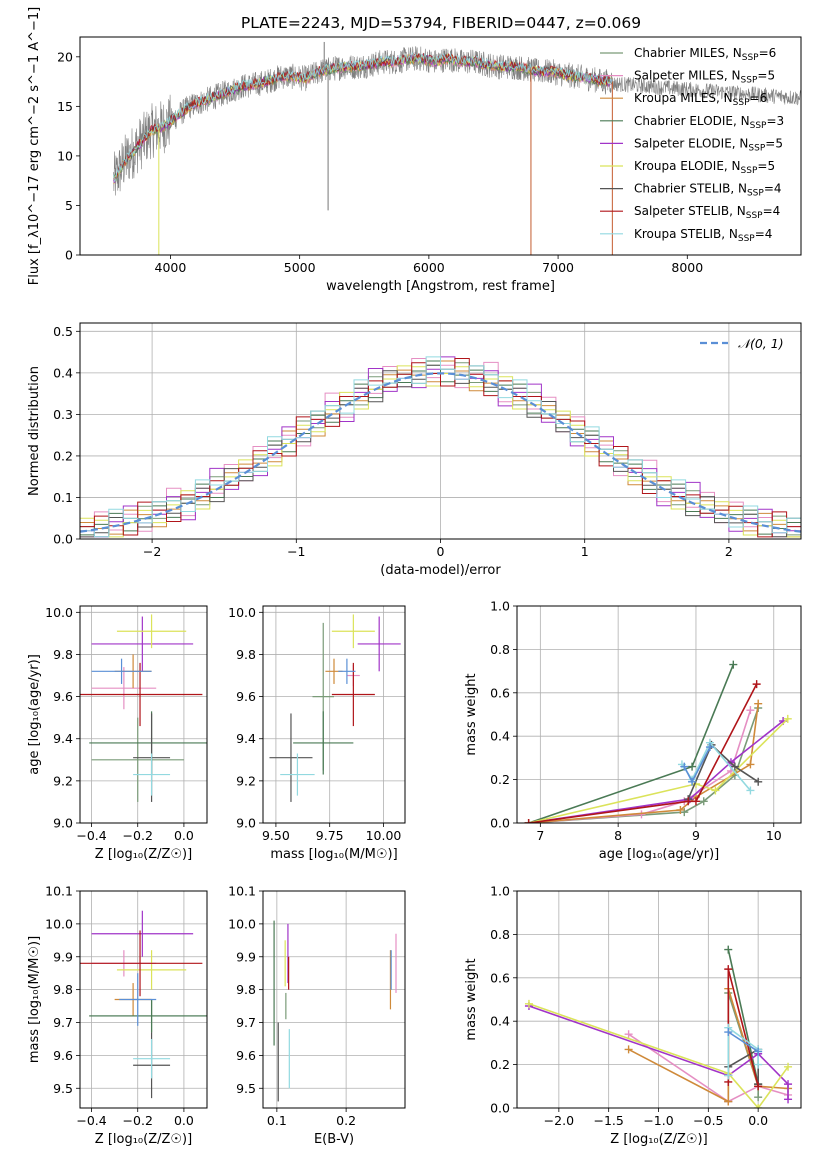 This screenshot has width=819, height=1170. What do you see at coordinates (65, 155) in the screenshot?
I see `y-tick-label: 10` at bounding box center [65, 155].